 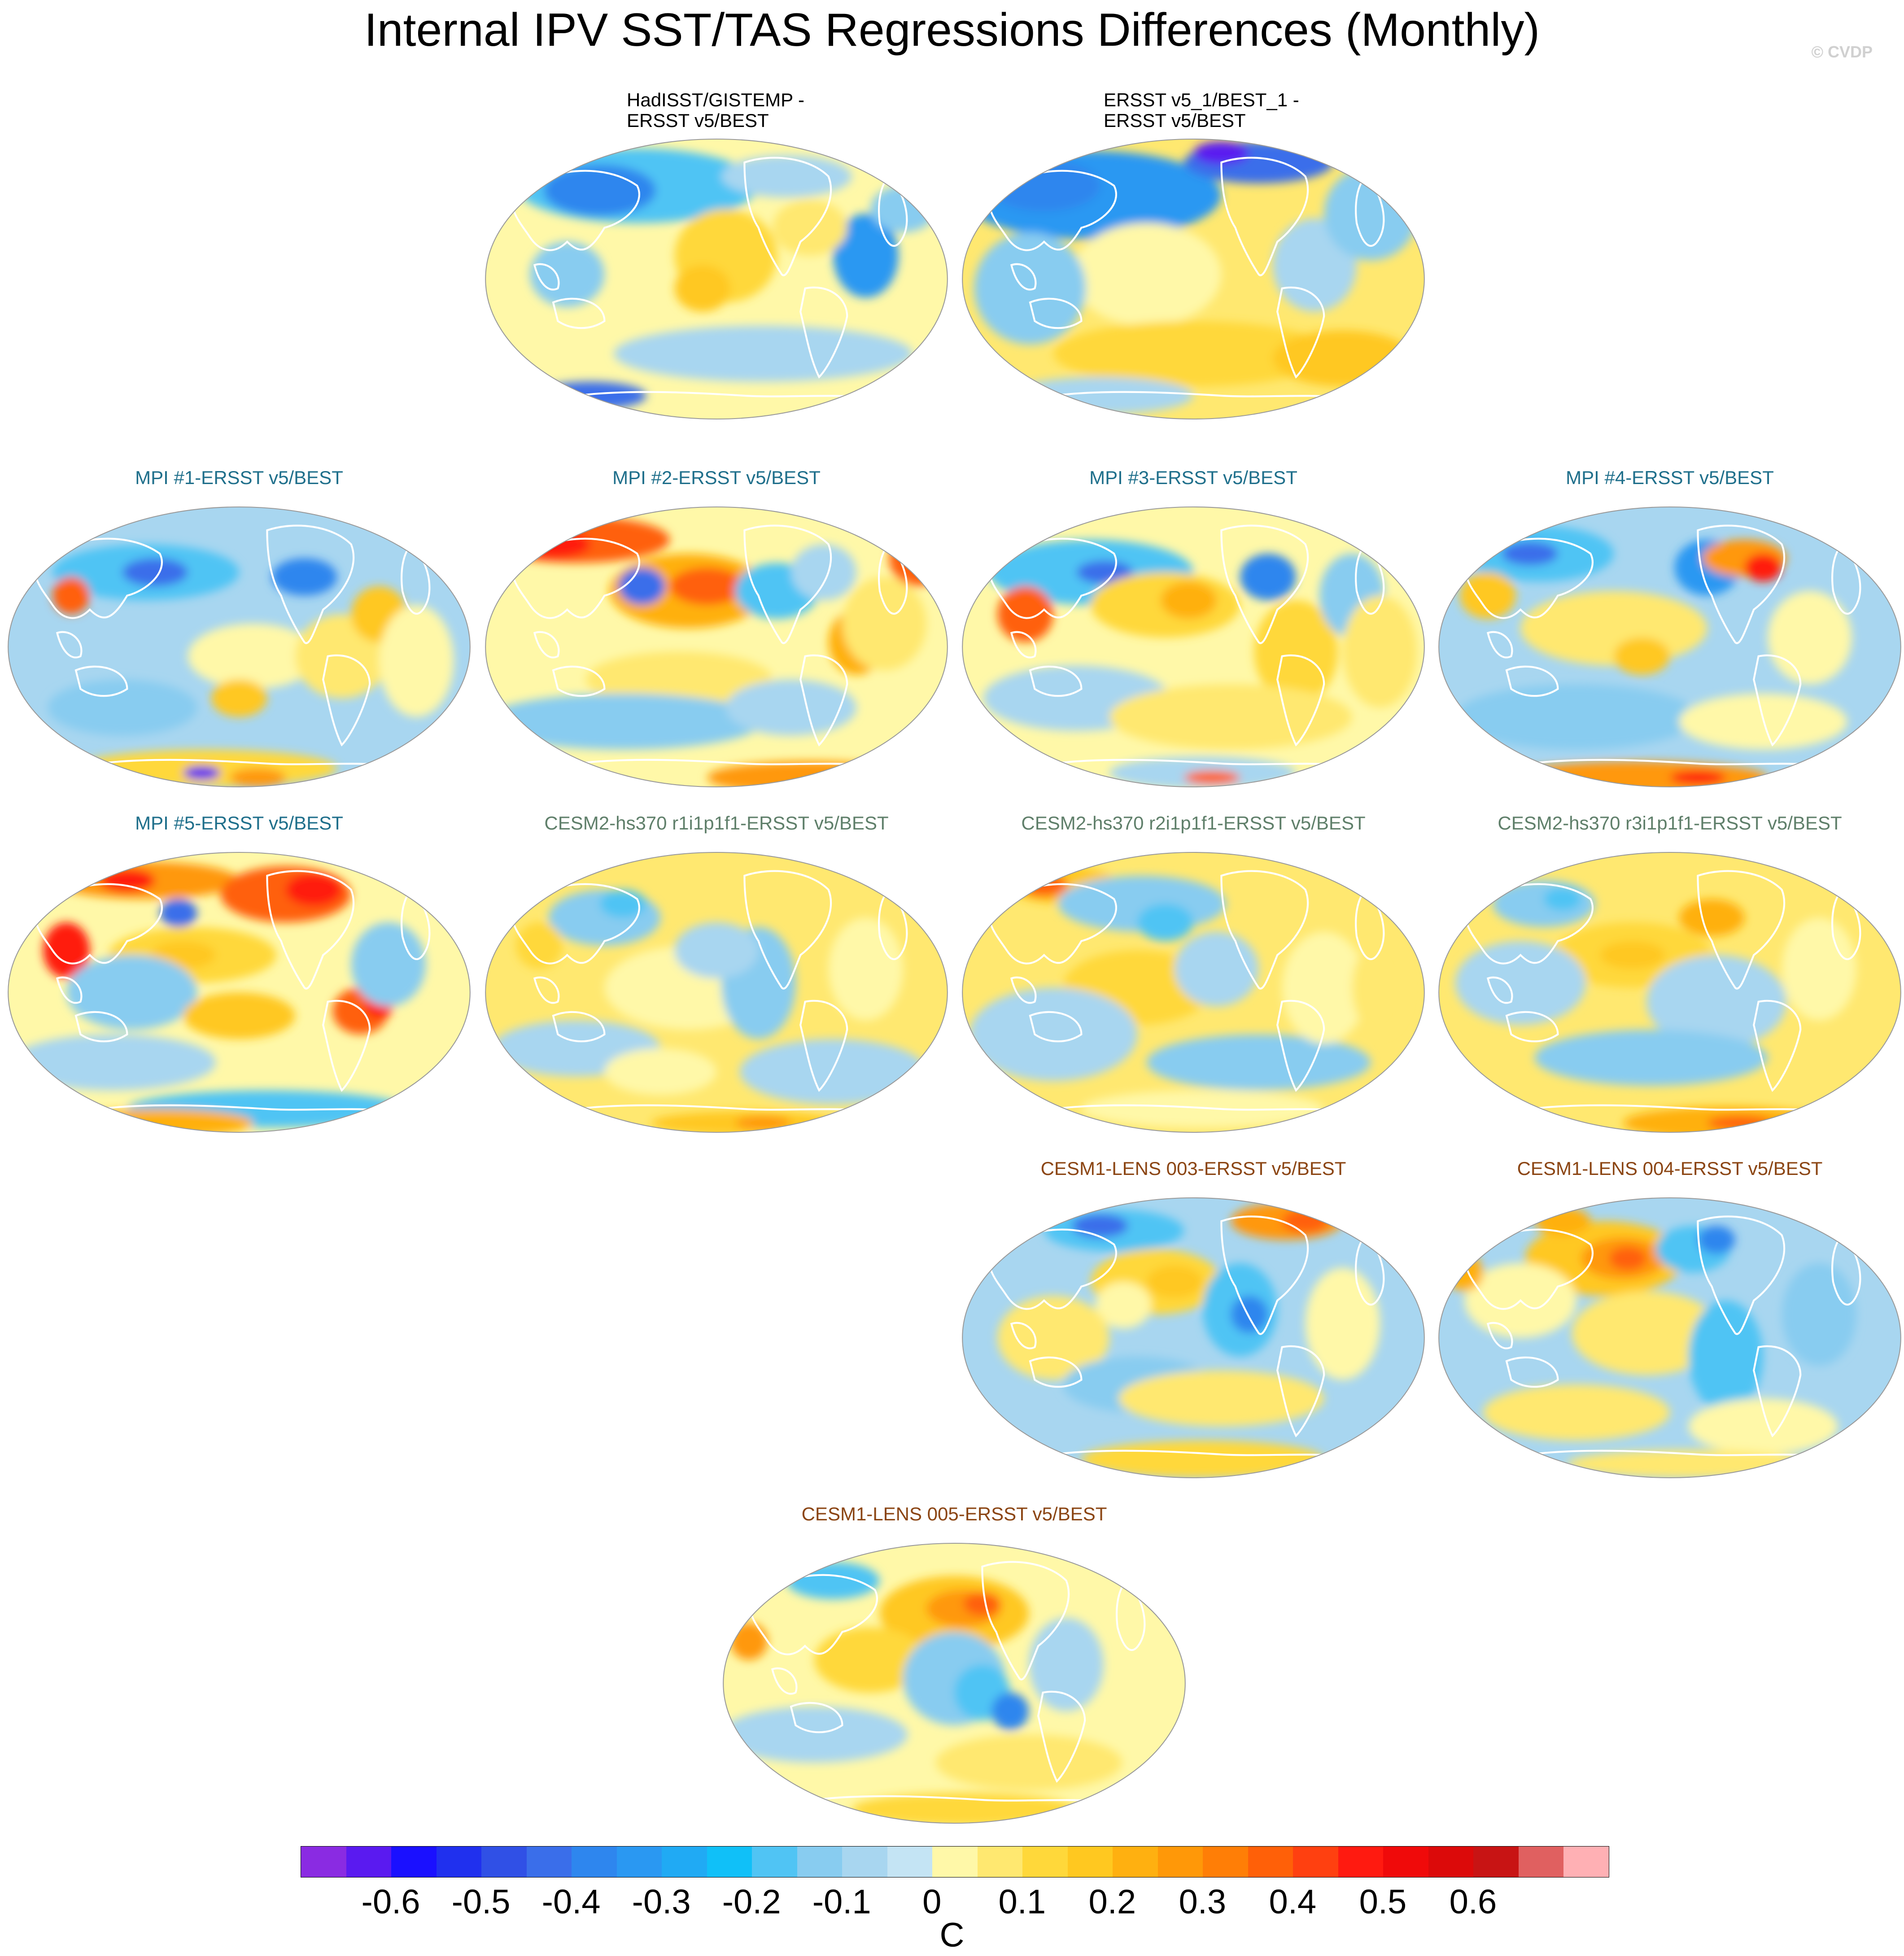 What do you see at coordinates (716, 823) in the screenshot?
I see `panel-title-line: CESM2-hs370 r1i1p1f1-ERSST v5/BEST` at bounding box center [716, 823].